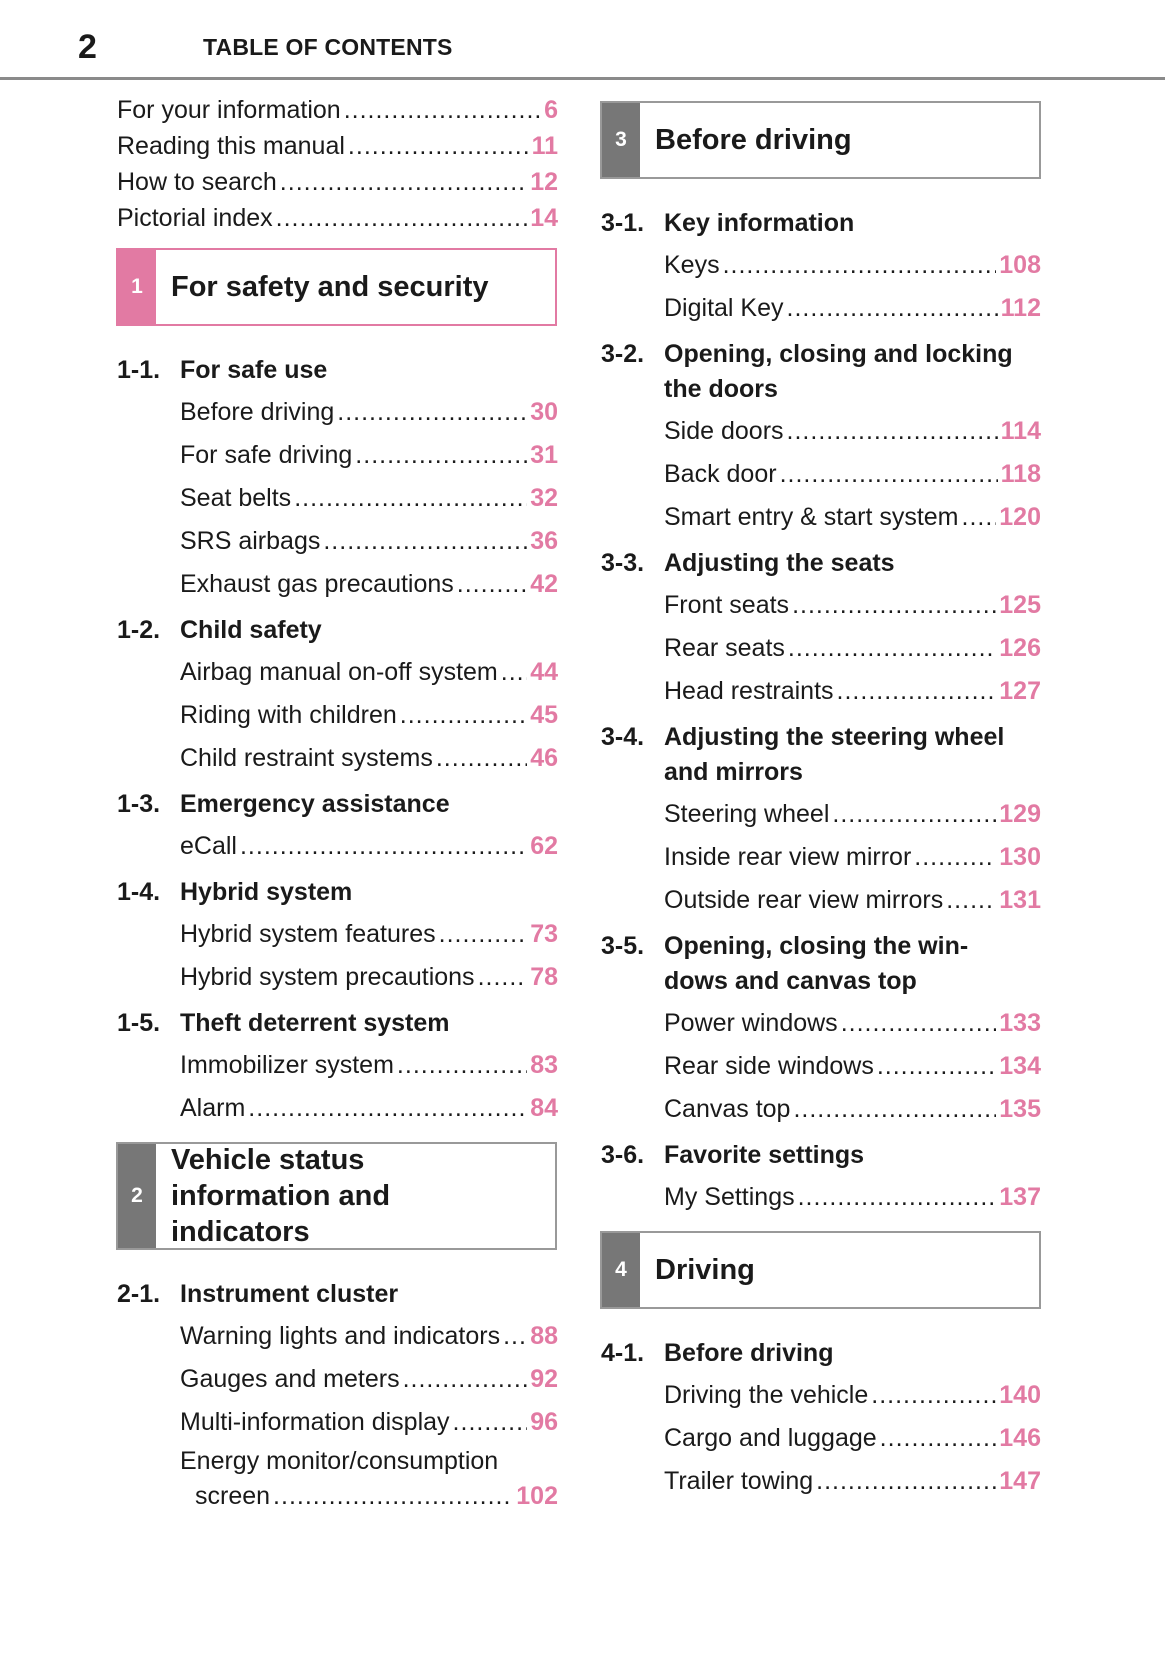  I want to click on toc-entry: Smart entry & start system 120, so click(821, 517).